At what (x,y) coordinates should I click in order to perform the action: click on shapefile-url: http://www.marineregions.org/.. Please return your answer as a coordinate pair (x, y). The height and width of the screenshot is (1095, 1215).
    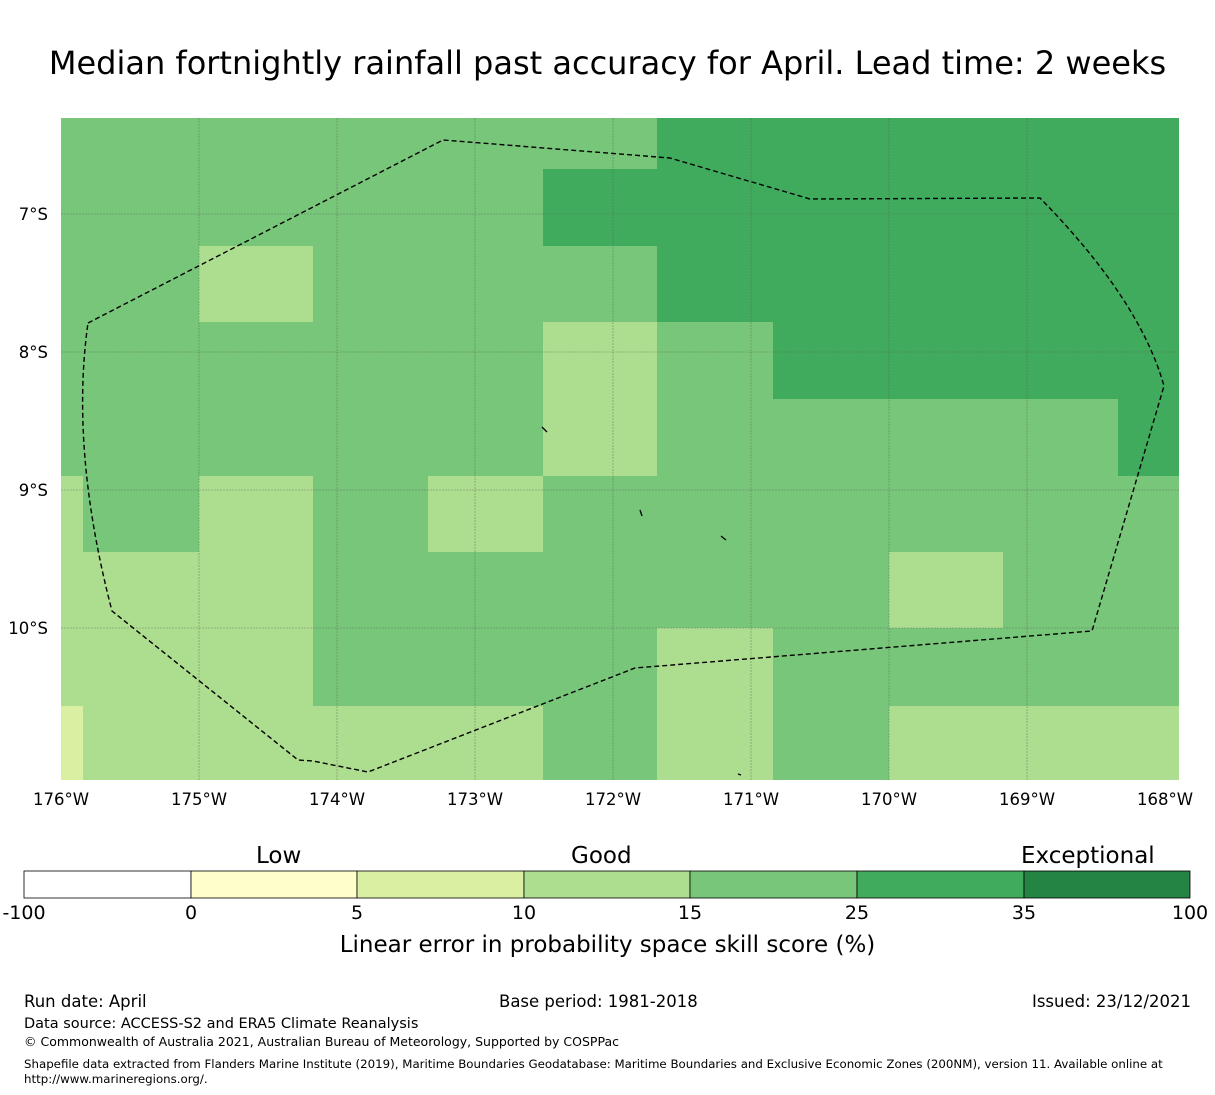
    Looking at the image, I should click on (116, 1079).